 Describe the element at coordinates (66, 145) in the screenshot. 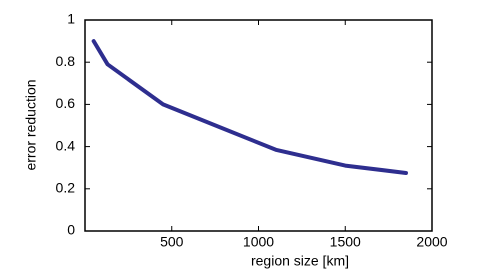

I see `y-tick-label: 0.4` at that location.